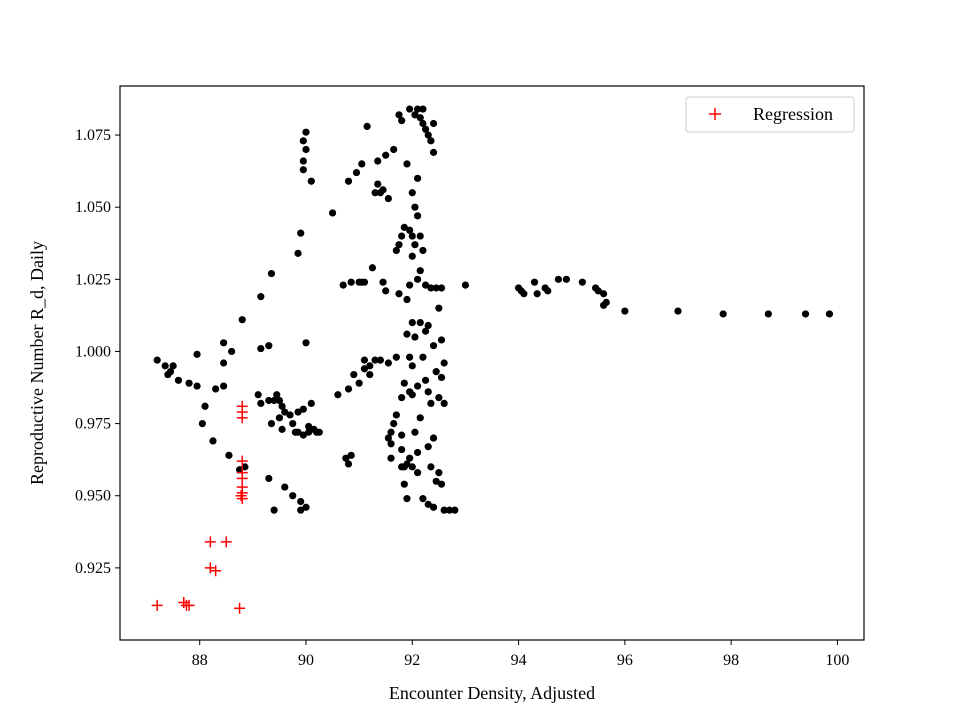 This screenshot has height=720, width=960. What do you see at coordinates (93, 351) in the screenshot?
I see `y-tick-label: 1.000` at bounding box center [93, 351].